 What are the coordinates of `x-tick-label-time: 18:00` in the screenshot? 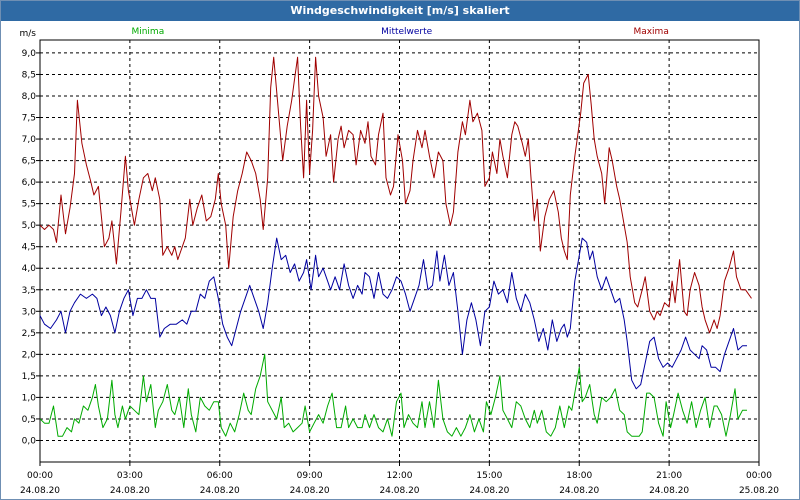 It's located at (579, 476).